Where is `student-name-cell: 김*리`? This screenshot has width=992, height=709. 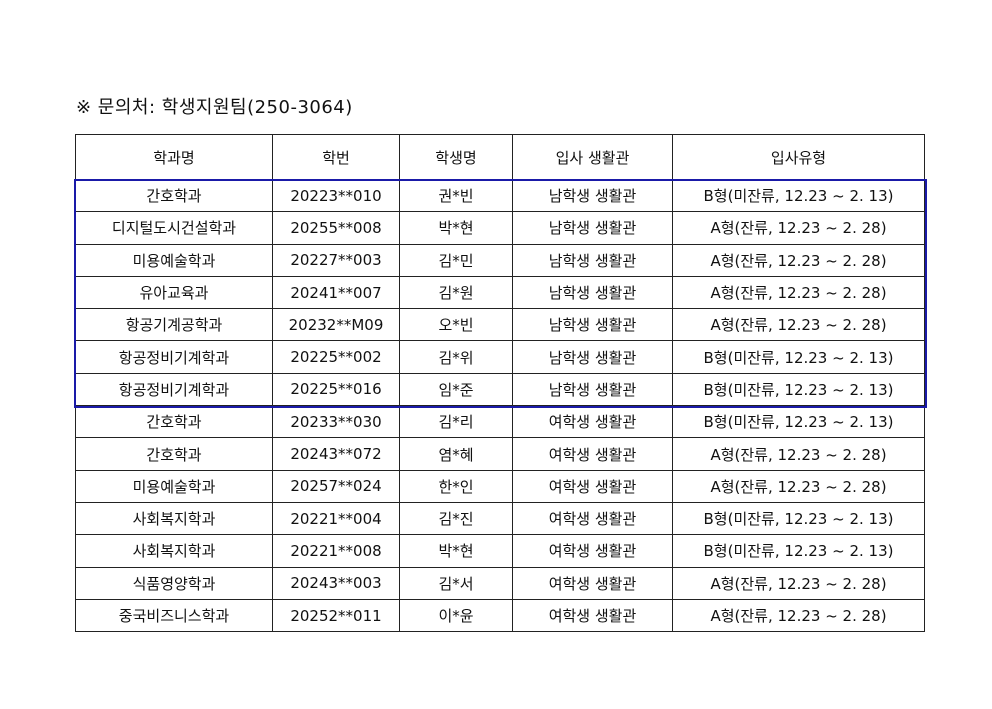
student-name-cell: 김*리 is located at coordinates (456, 422).